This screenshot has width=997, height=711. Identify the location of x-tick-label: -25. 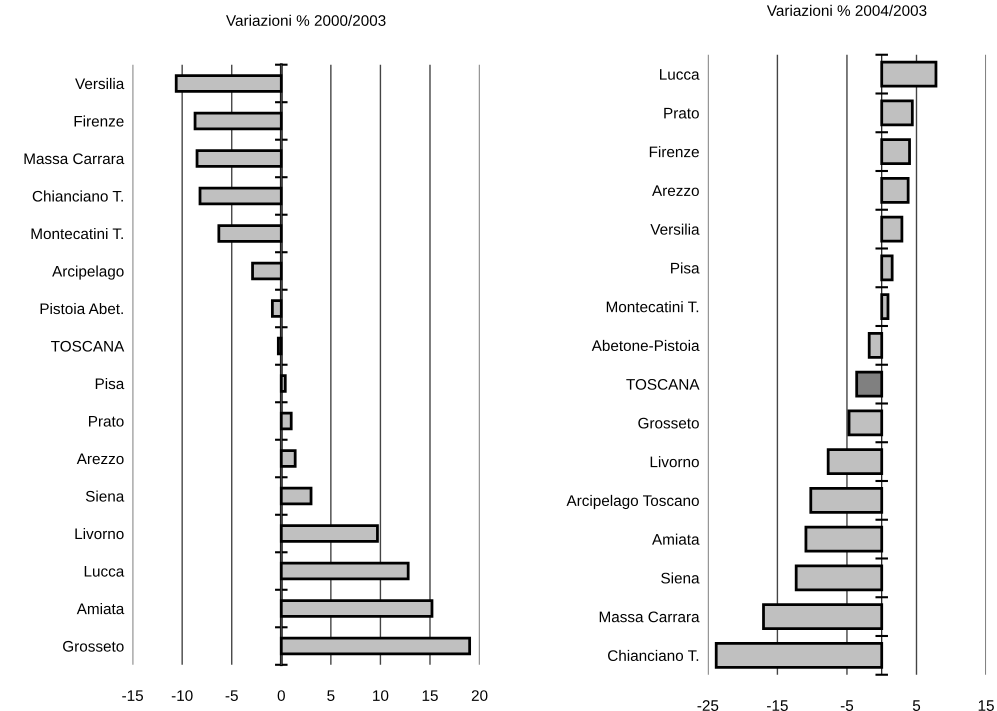
(708, 705).